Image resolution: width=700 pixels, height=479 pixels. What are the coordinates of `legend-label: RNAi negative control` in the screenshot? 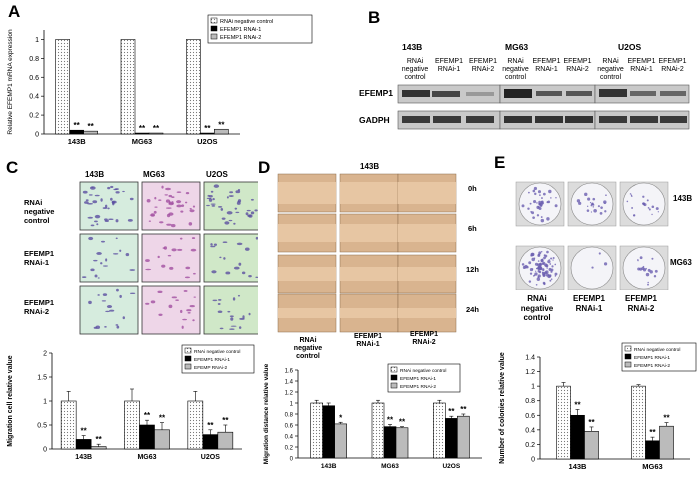 It's located at (423, 371).